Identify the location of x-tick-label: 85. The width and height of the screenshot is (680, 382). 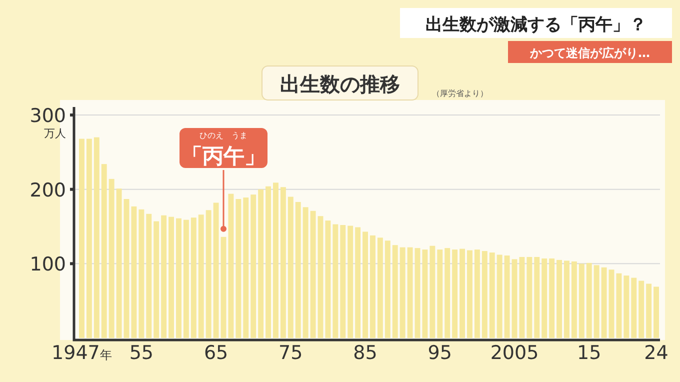
(365, 353).